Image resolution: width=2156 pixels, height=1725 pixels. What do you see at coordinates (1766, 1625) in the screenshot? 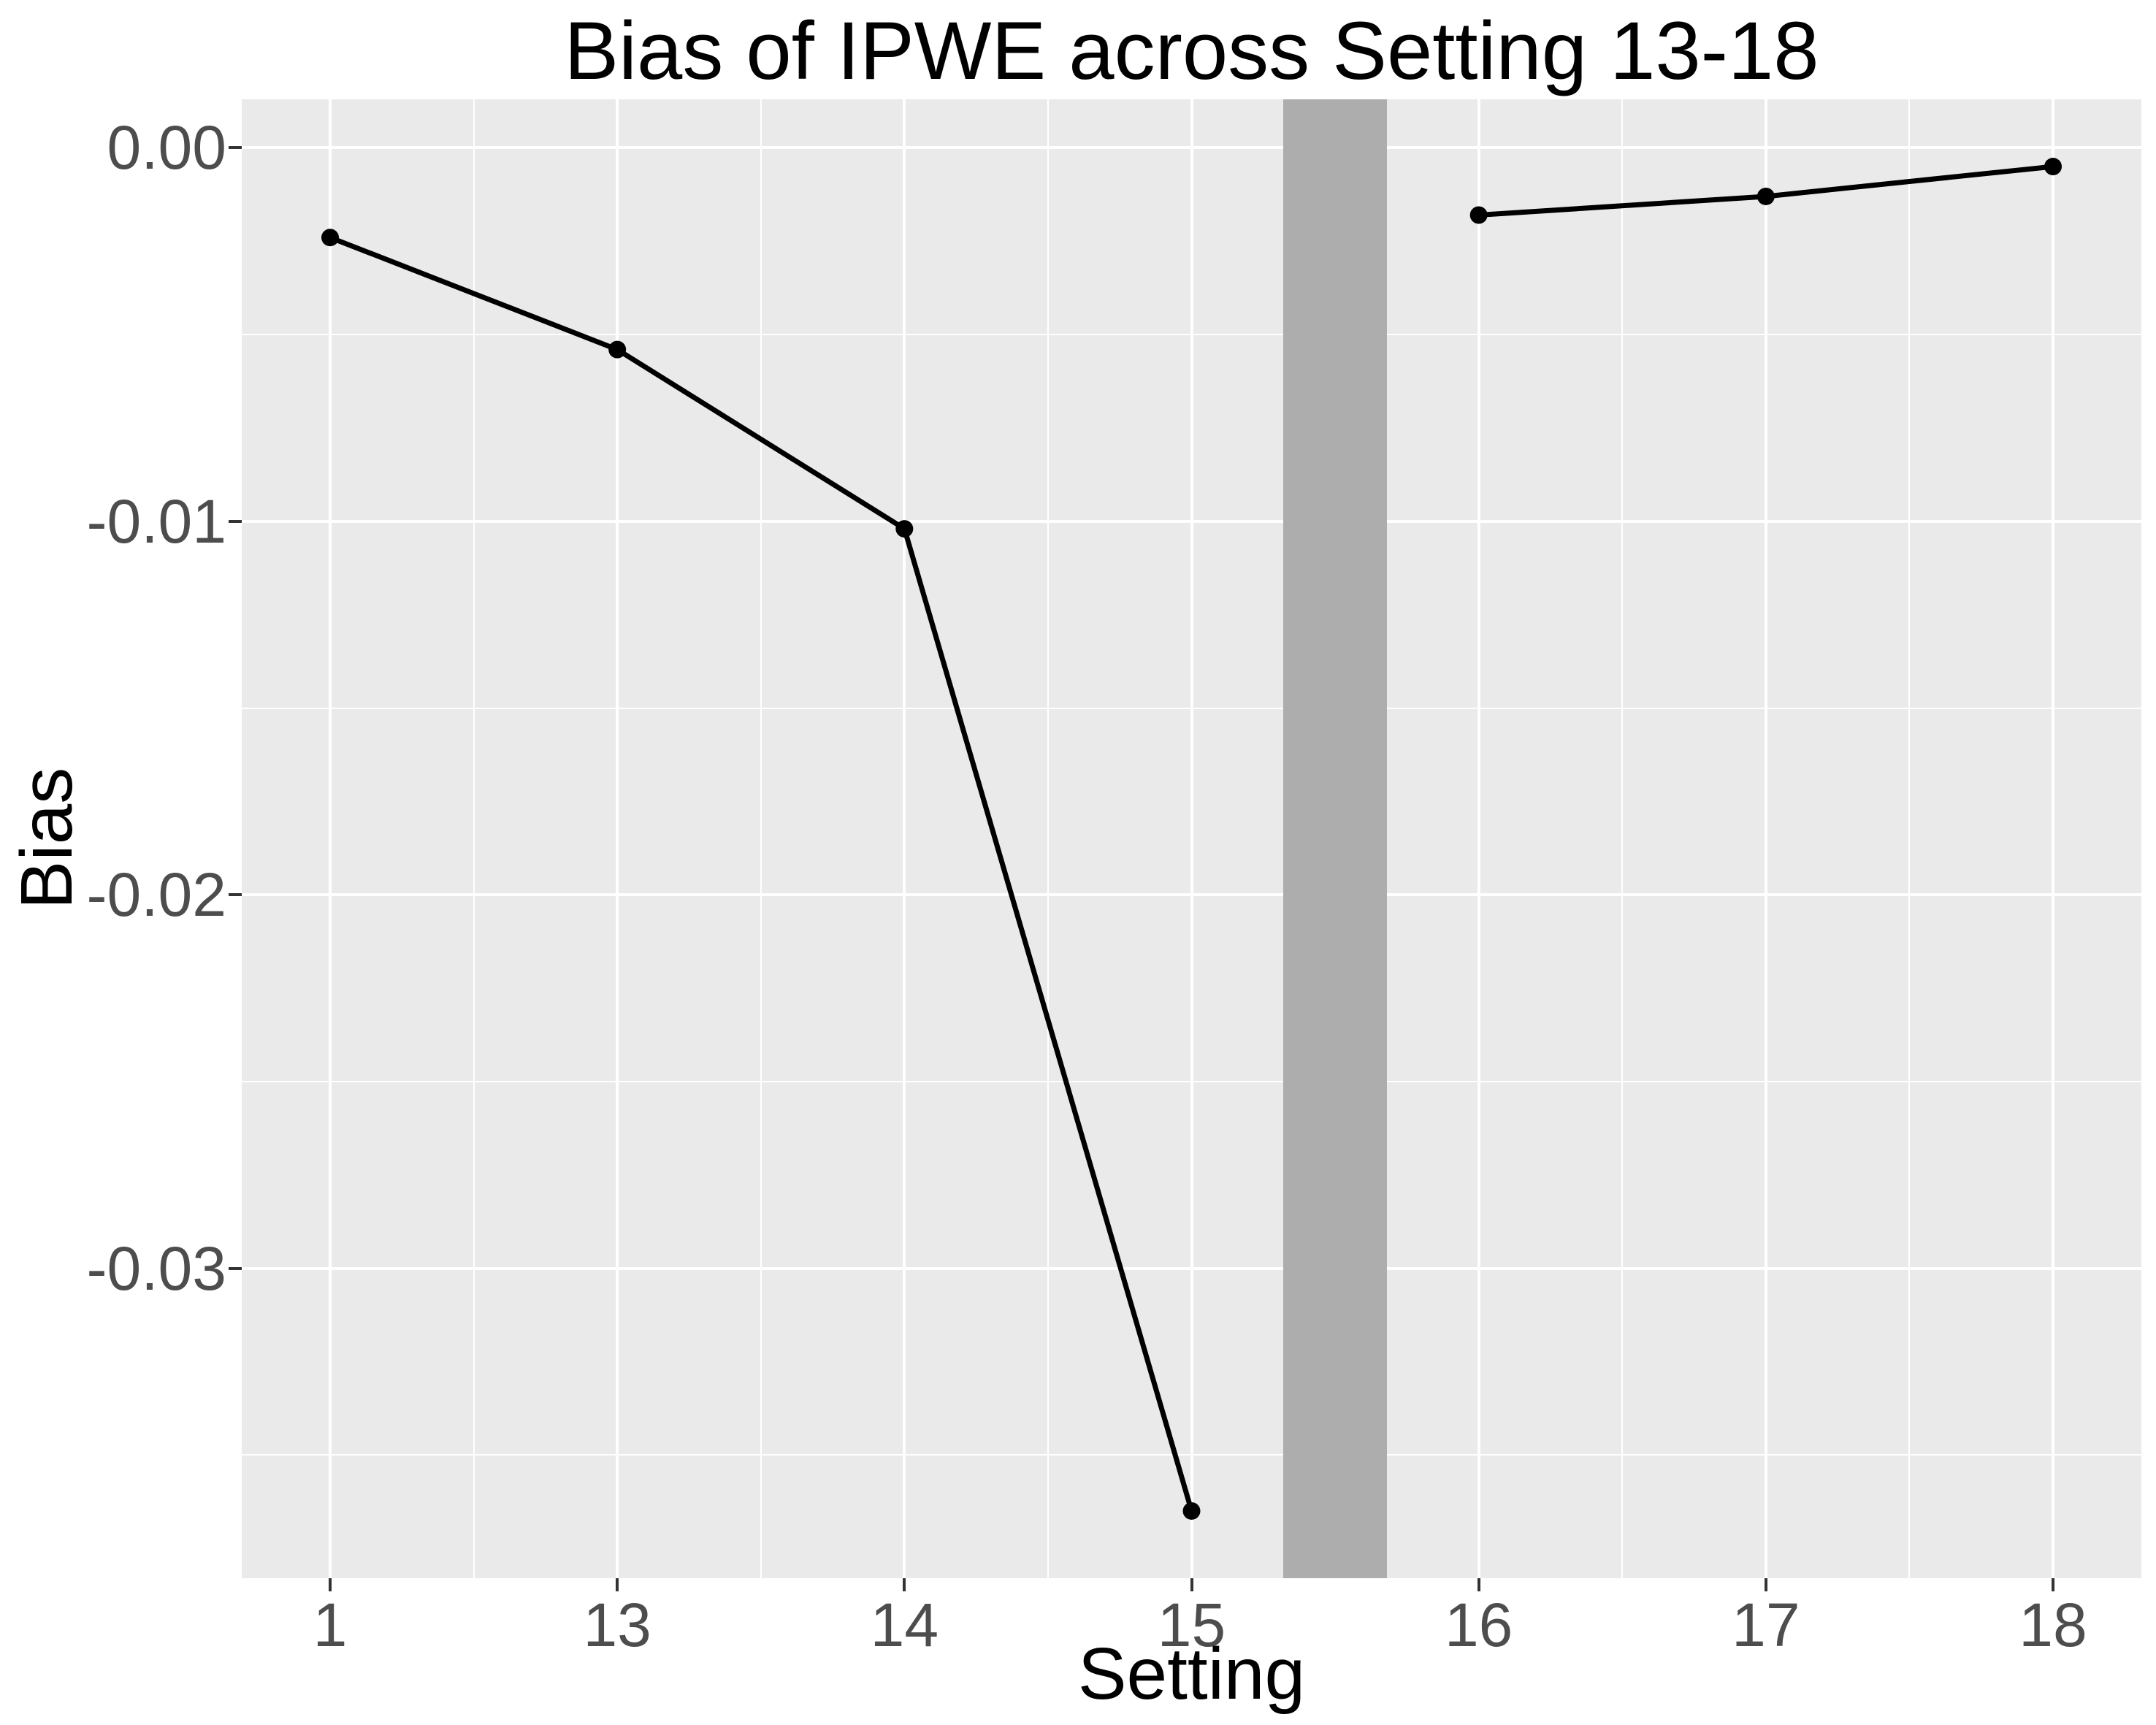
I see `x-tick-label: 17` at bounding box center [1766, 1625].